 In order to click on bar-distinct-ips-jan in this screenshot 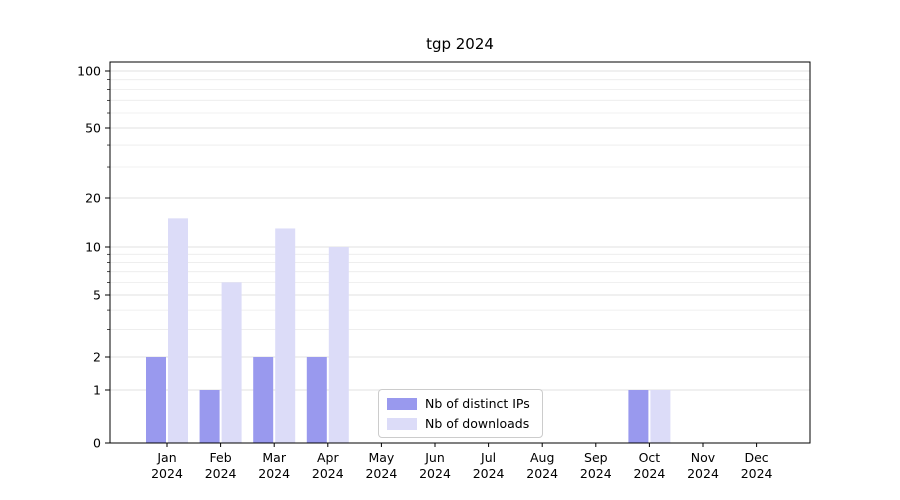, I will do `click(156, 400)`.